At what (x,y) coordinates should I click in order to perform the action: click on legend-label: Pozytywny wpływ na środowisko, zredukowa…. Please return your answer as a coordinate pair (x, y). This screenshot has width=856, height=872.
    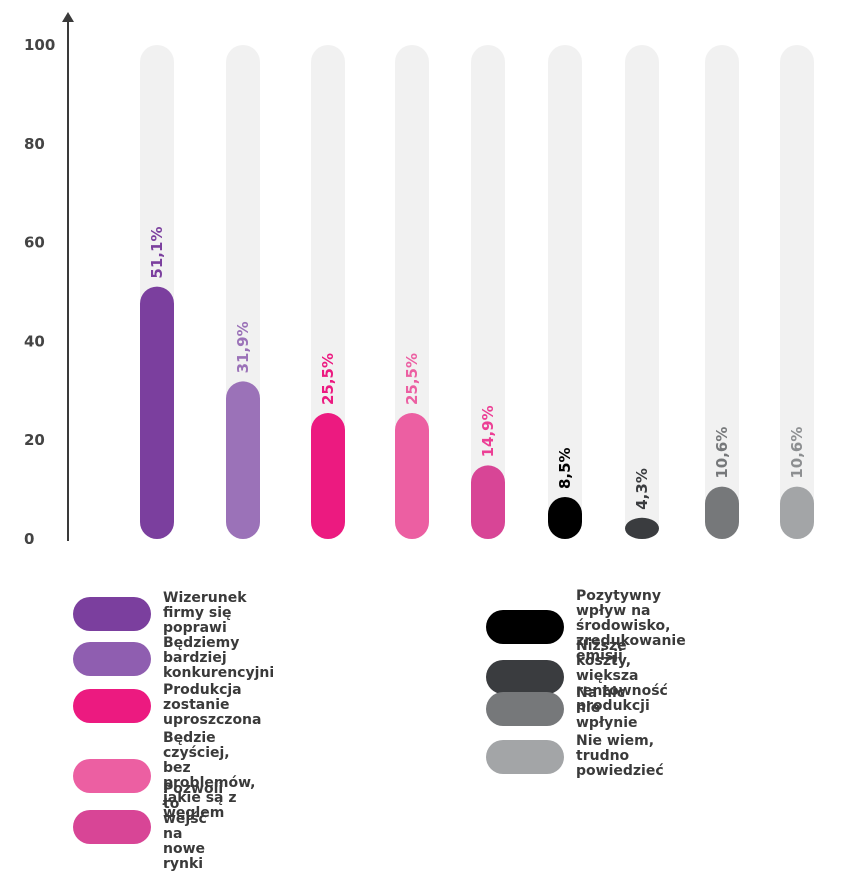
    Looking at the image, I should click on (631, 626).